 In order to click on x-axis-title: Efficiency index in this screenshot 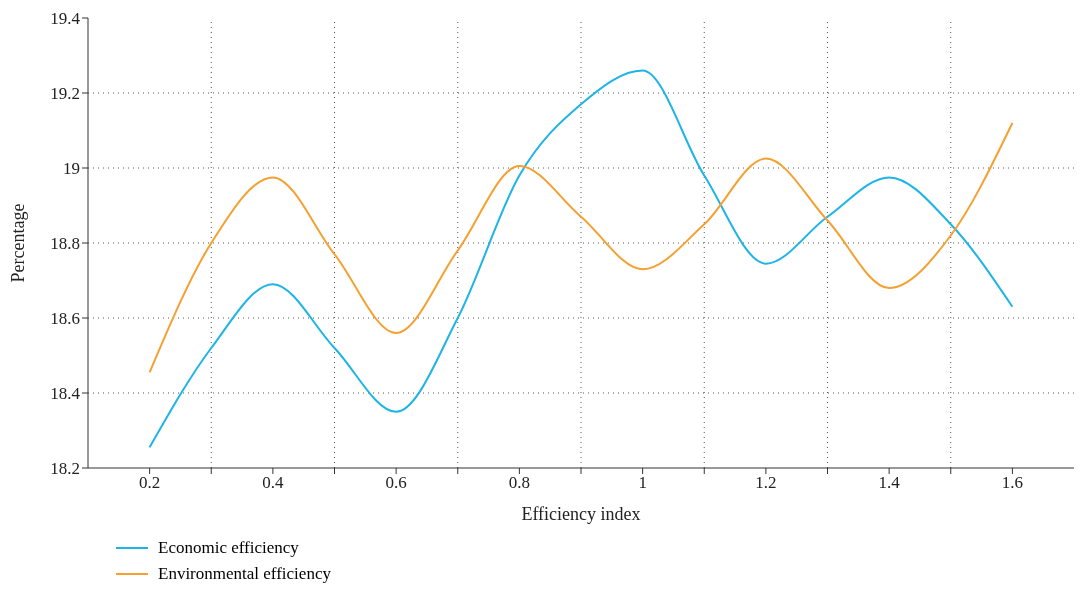, I will do `click(581, 514)`.